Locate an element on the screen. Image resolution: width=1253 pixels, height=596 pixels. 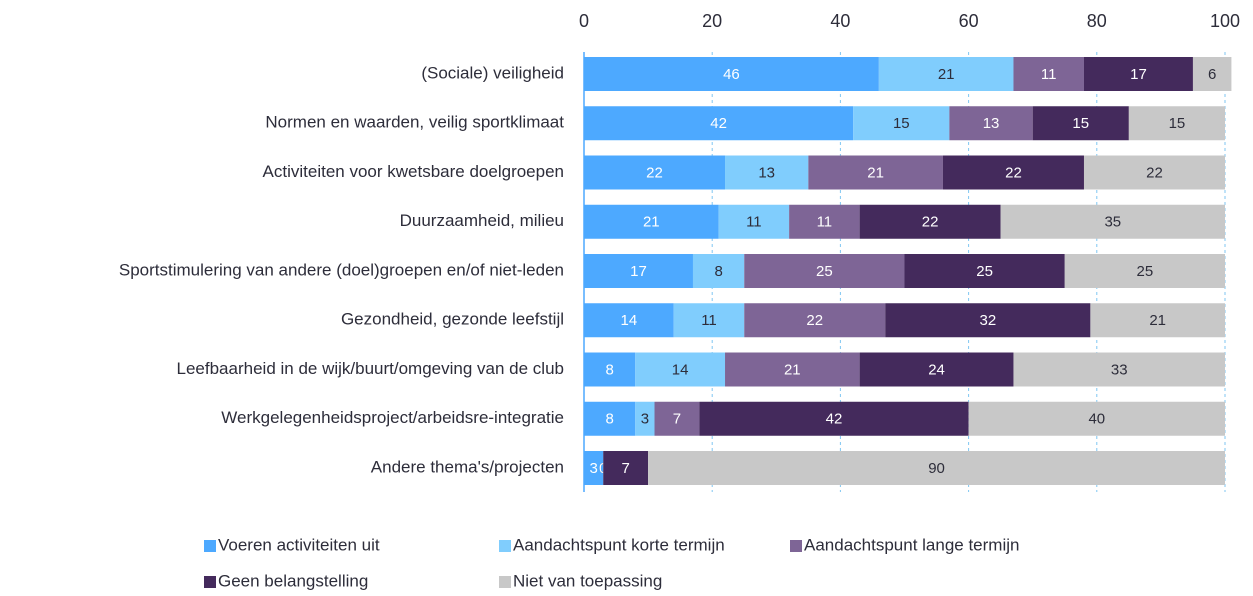
data-label: 32 is located at coordinates (987, 320).